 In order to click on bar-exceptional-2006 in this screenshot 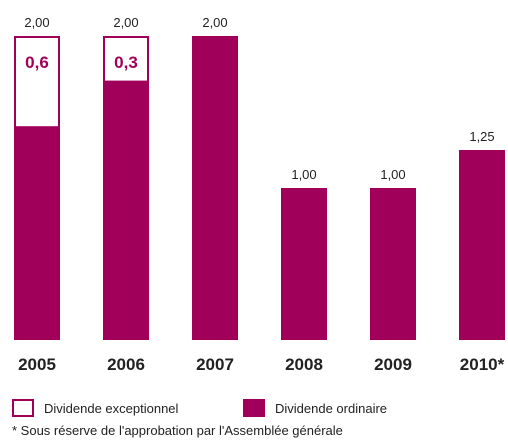, I will do `click(126, 59)`.